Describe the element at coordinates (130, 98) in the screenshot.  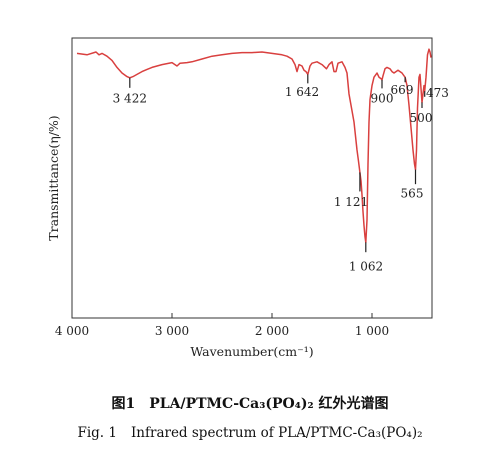
I see `peak-label-3422: 3 422` at that location.